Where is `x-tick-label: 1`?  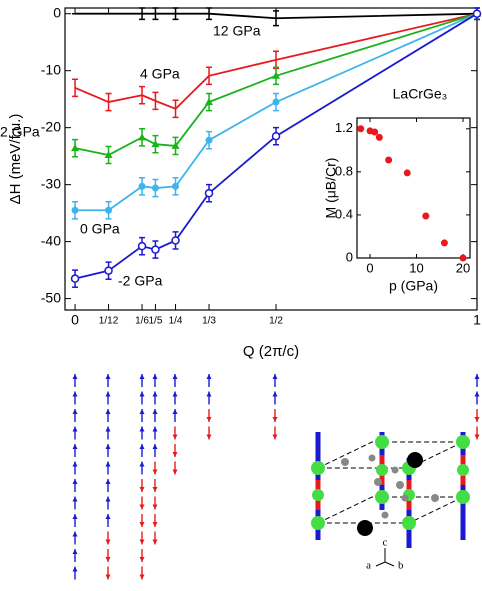 x-tick-label: 1 is located at coordinates (477, 320).